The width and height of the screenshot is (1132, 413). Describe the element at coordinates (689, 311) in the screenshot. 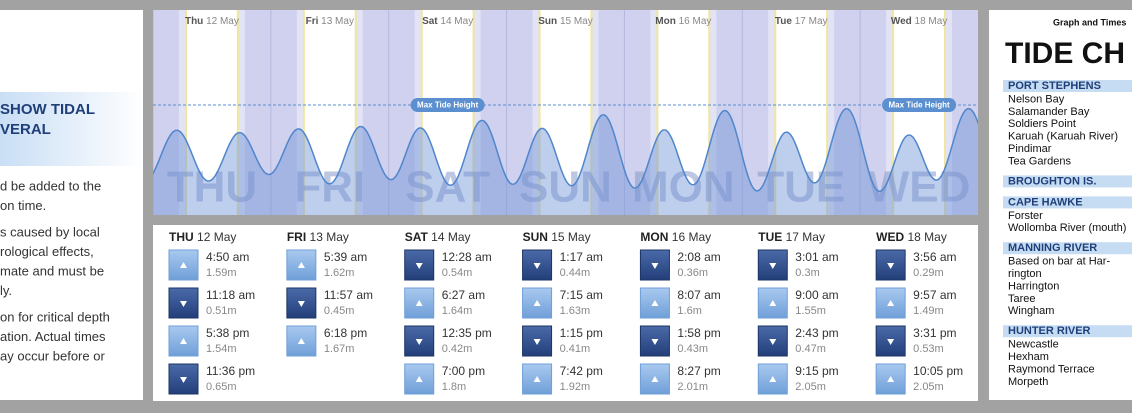

I see `tide-height: 1.6m` at that location.